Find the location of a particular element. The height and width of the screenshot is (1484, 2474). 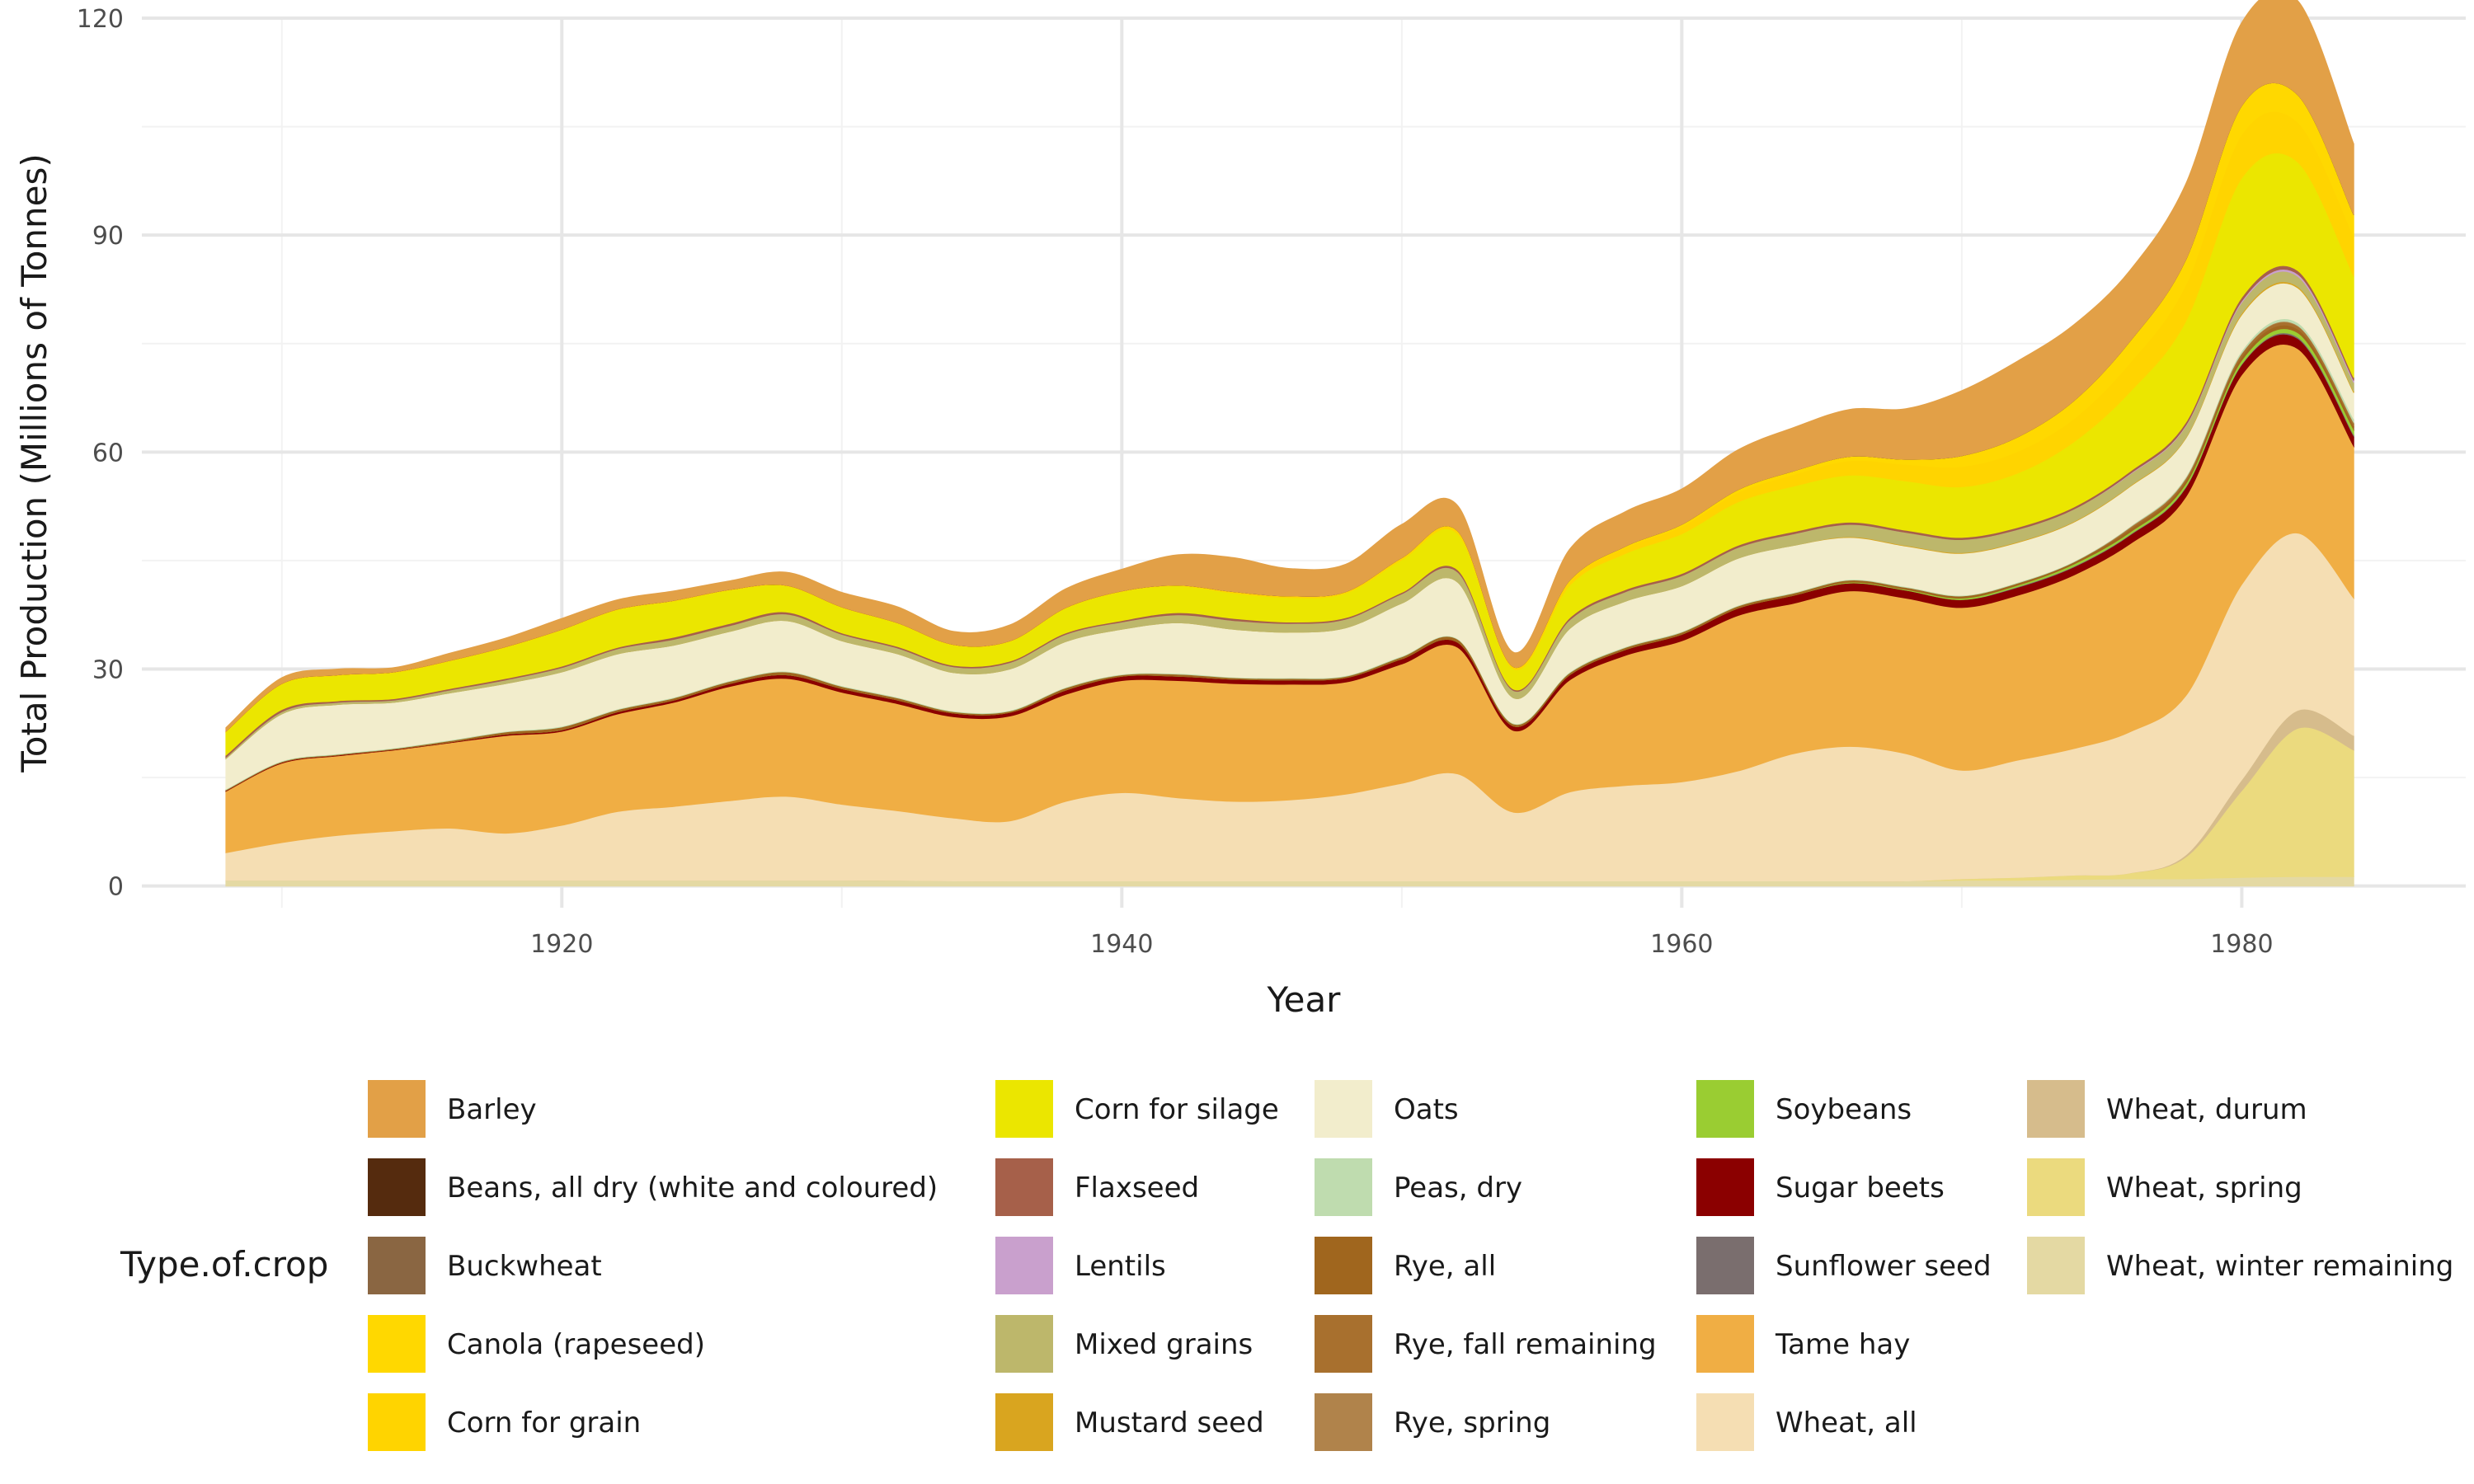

legend-title: Type.of.crop is located at coordinates (224, 1264).